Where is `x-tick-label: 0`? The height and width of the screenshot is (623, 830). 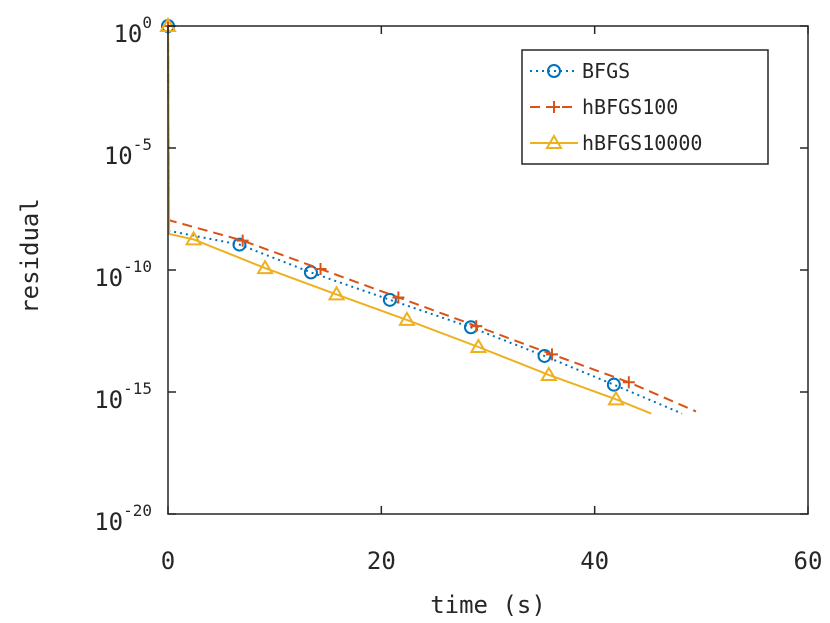
x-tick-label: 0 is located at coordinates (168, 561).